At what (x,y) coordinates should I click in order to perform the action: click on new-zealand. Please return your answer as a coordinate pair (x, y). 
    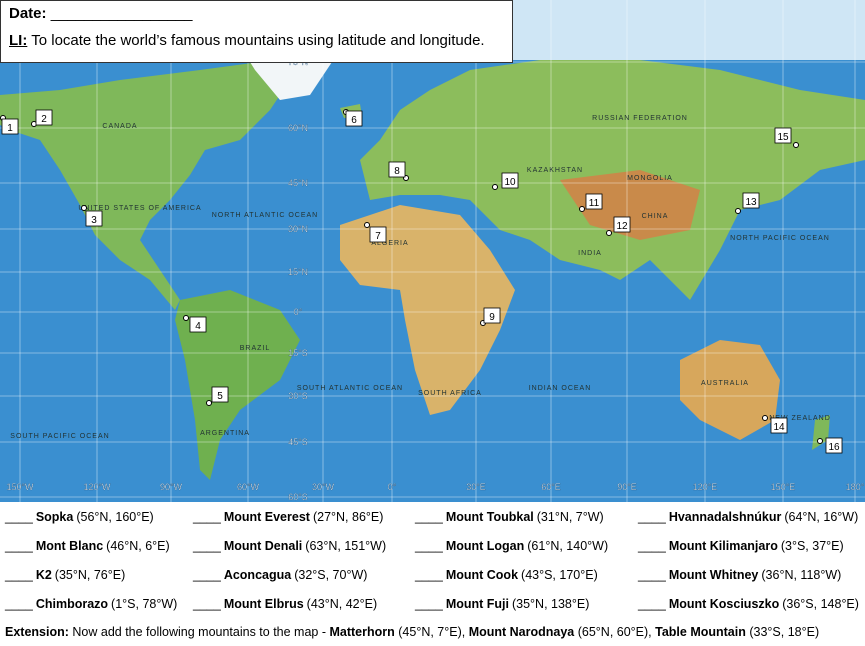
    Looking at the image, I should click on (821, 432).